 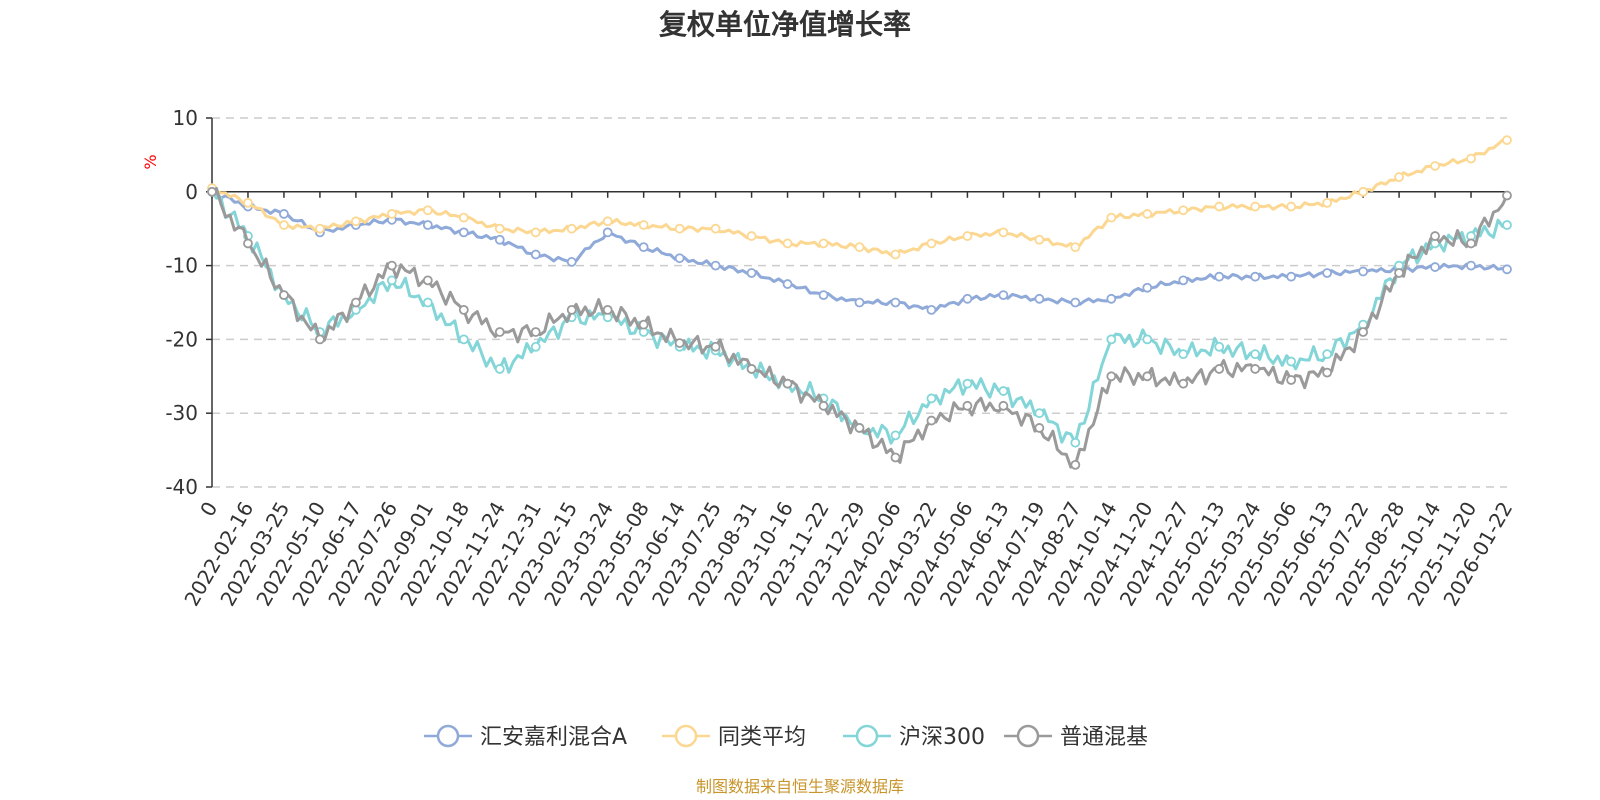 I want to click on legend: 汇安嘉利混合A 同类平均 沪深300 普通混基, so click(x=786, y=737).